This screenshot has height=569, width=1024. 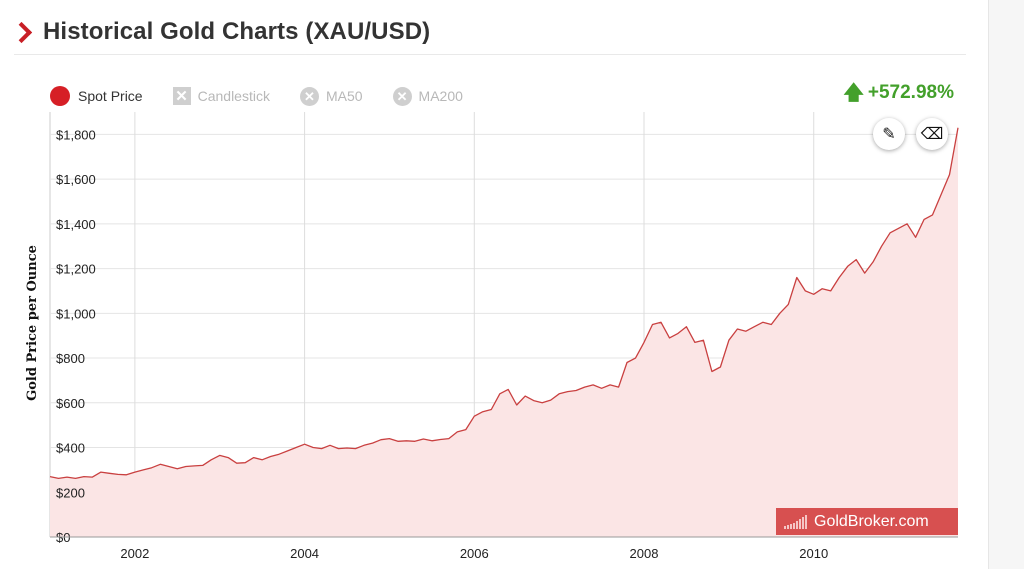 I want to click on chart-legend: Spot Price ✕ Candlestick ✕ MA50 ✕ MA200, so click(x=271, y=96).